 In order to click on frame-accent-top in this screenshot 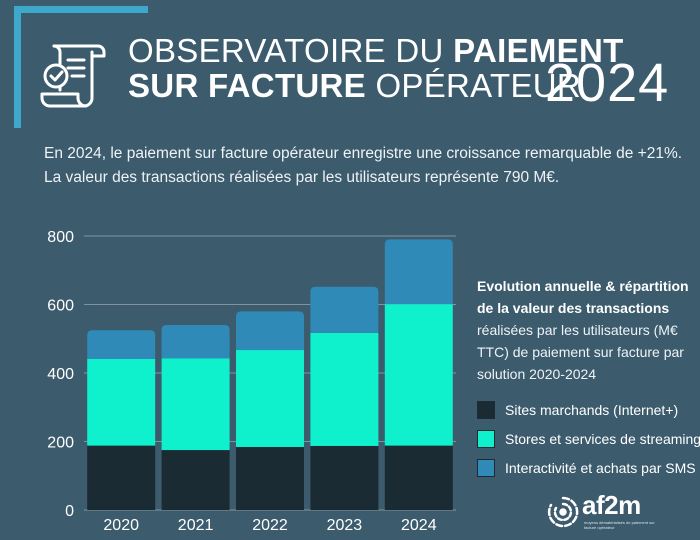, I will do `click(81, 9)`.